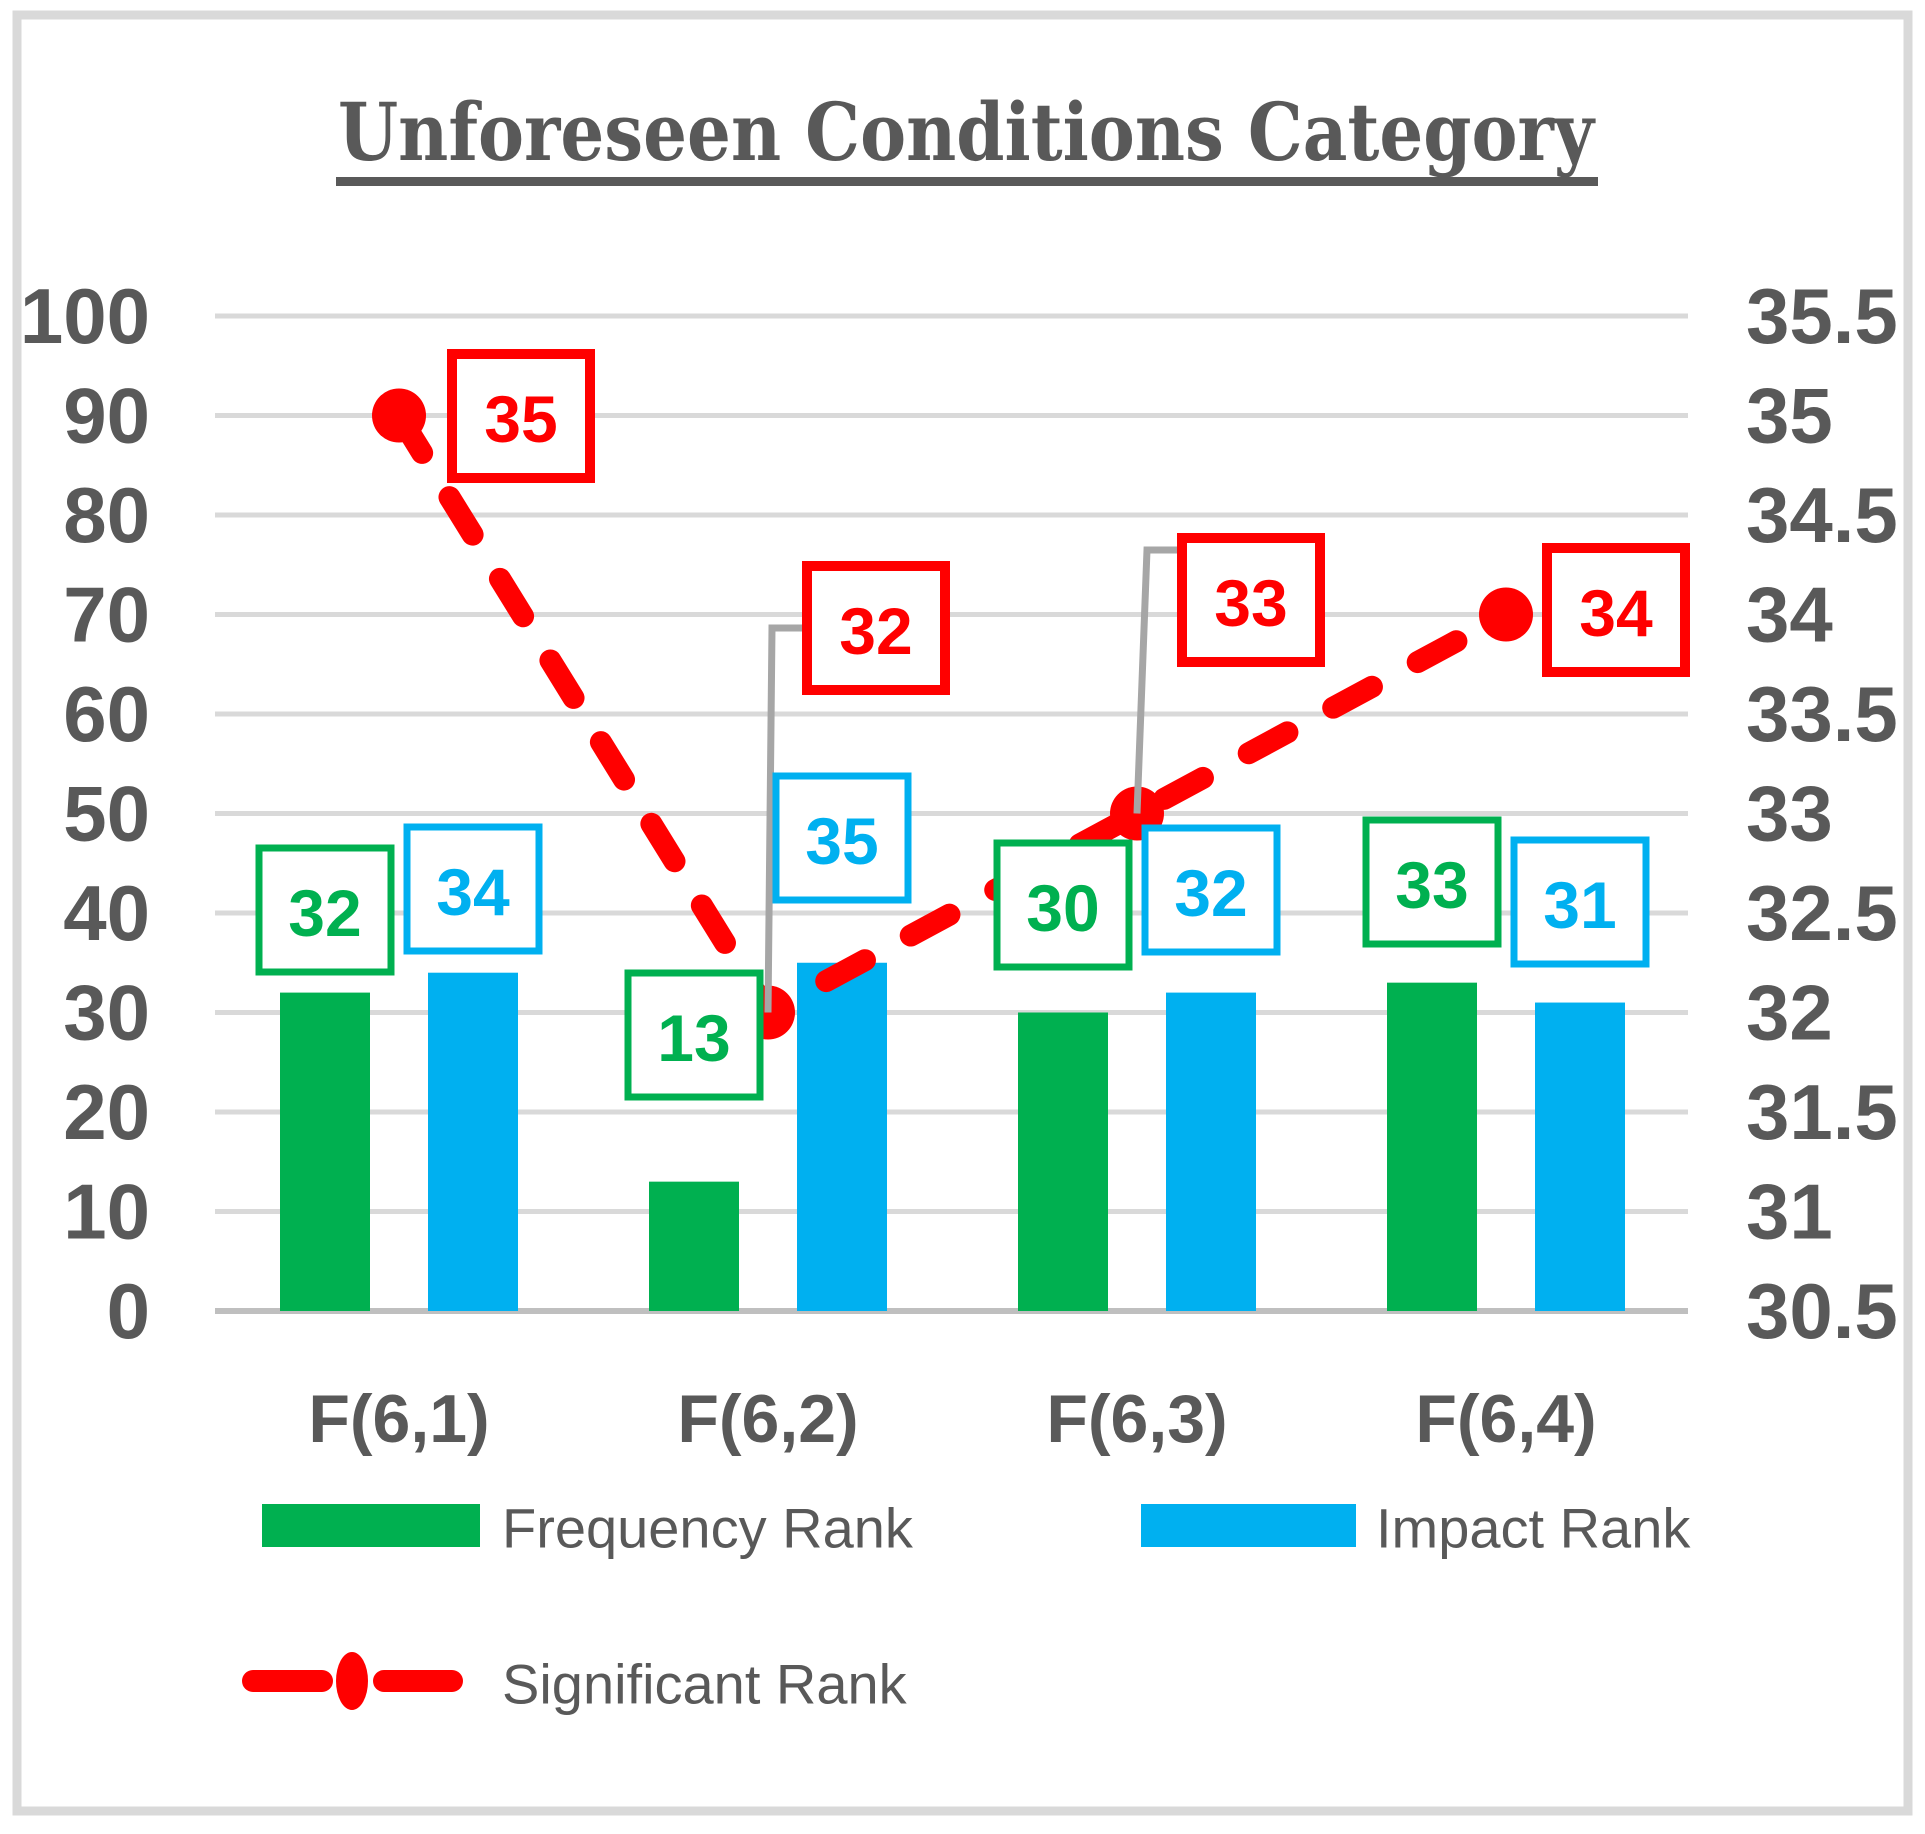 Image resolution: width=1925 pixels, height=1834 pixels. What do you see at coordinates (1822, 913) in the screenshot?
I see `right-axis-tick: 32.5` at bounding box center [1822, 913].